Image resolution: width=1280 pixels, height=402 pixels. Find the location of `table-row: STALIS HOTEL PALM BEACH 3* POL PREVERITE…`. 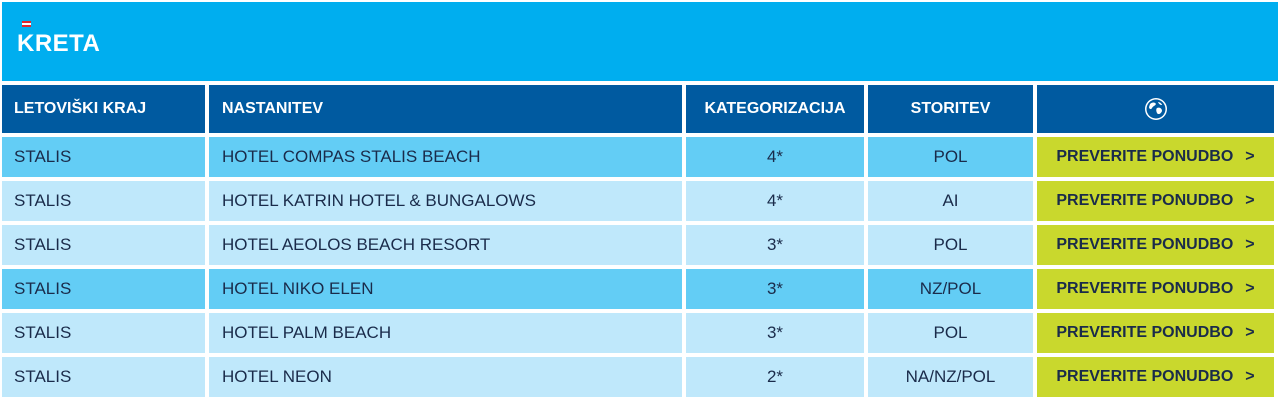

table-row: STALIS HOTEL PALM BEACH 3* POL PREVERITE… is located at coordinates (640, 333).